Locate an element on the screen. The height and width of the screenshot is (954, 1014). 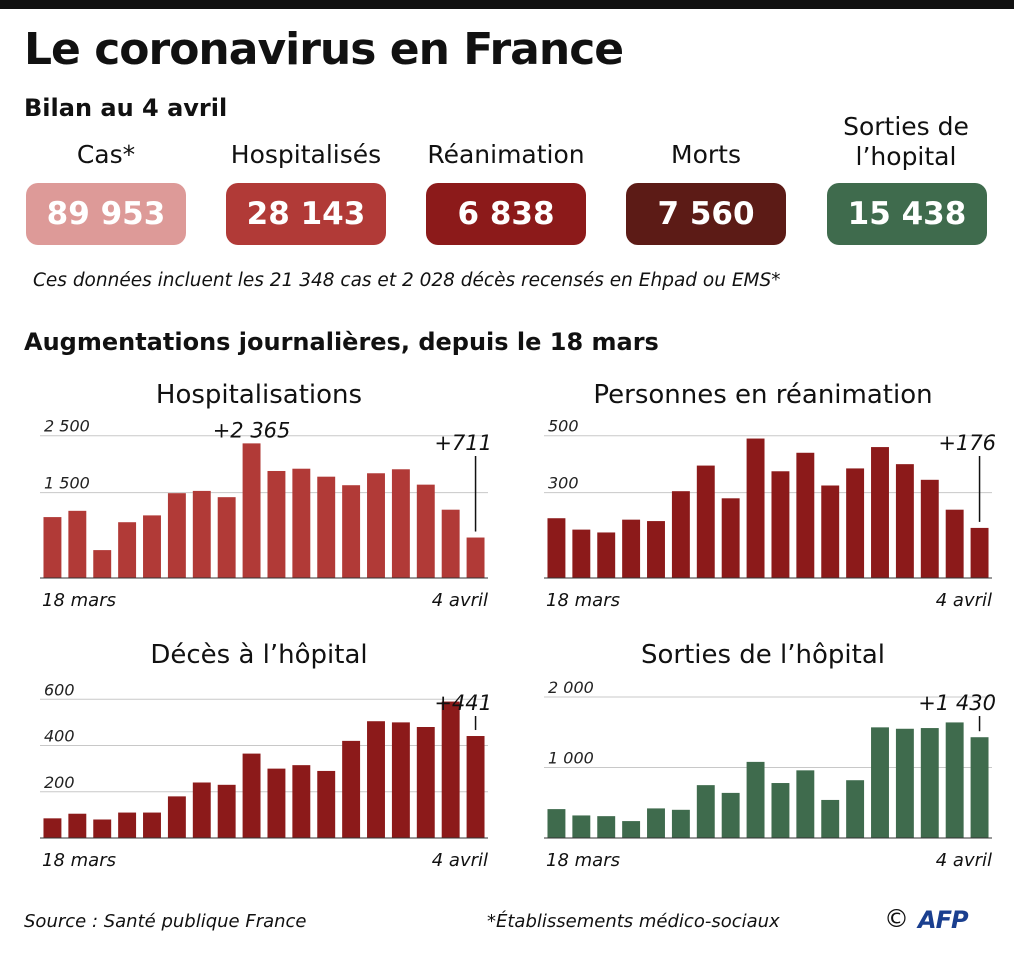
annotation-label: +711 is located at coordinates (463, 443).